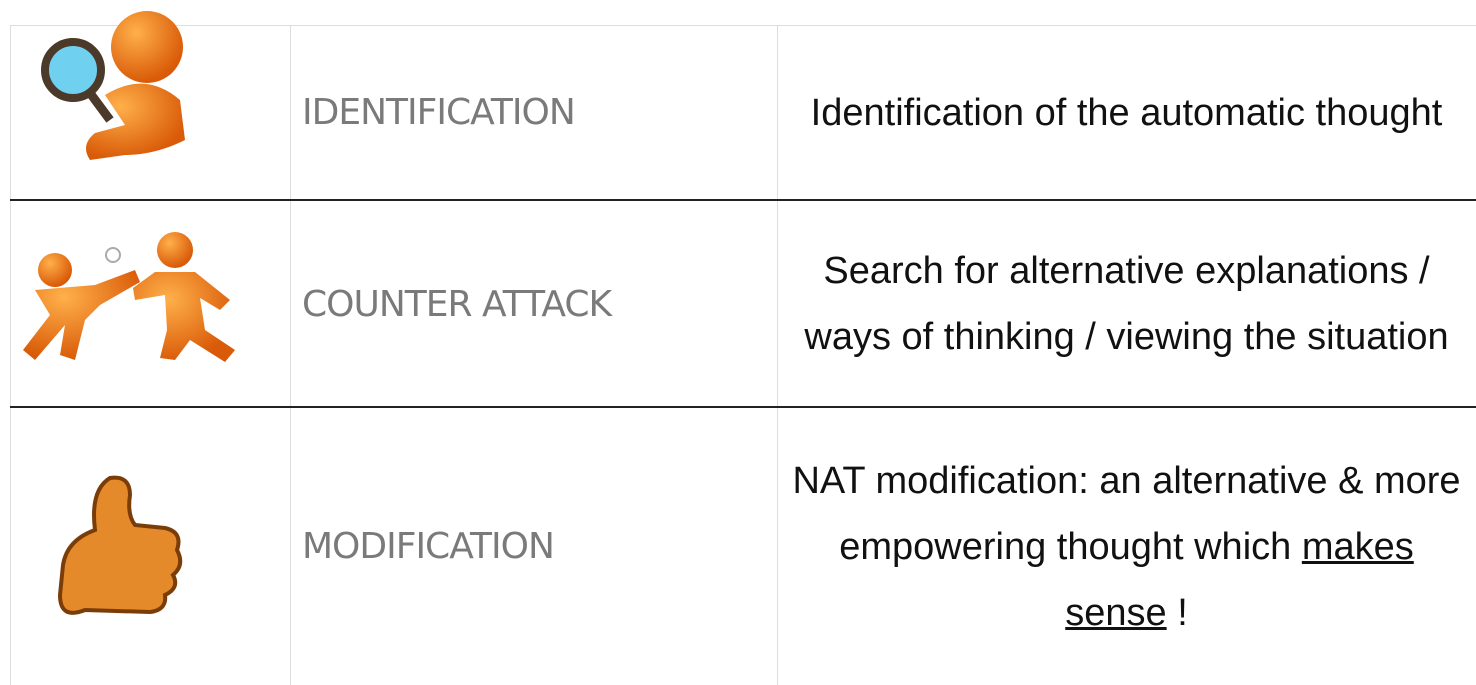 The height and width of the screenshot is (685, 1476). Describe the element at coordinates (457, 304) in the screenshot. I see `row-label: COUNTER ATTACK` at that location.